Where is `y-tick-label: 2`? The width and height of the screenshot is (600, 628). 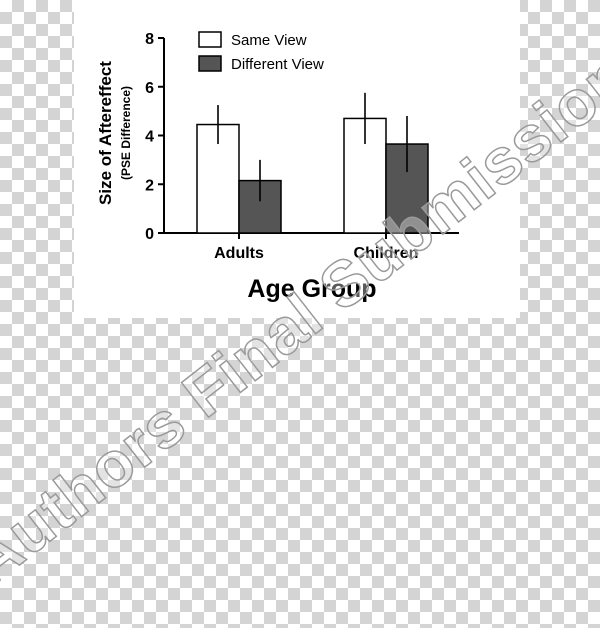 y-tick-label: 2 is located at coordinates (149, 185).